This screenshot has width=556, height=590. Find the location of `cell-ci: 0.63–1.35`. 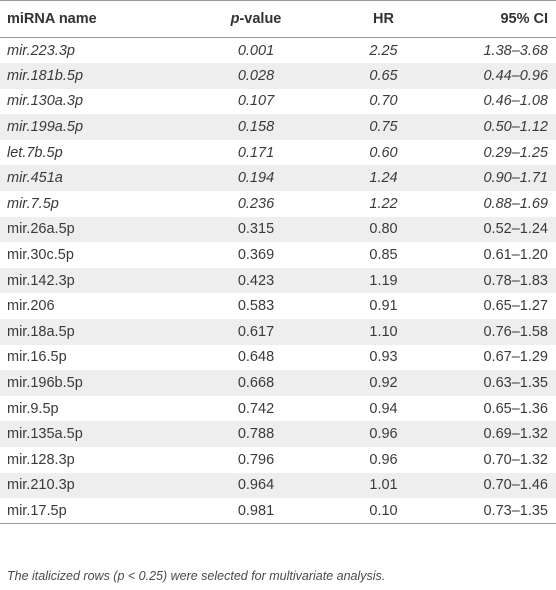

cell-ci: 0.63–1.35 is located at coordinates (490, 383).